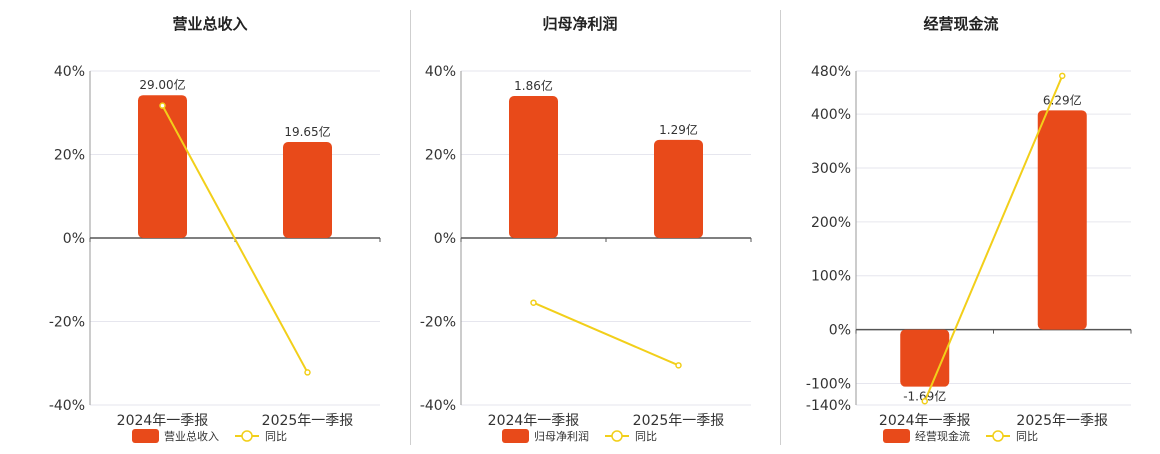  Describe the element at coordinates (828, 384) in the screenshot. I see `y-tick-label: -100%` at that location.